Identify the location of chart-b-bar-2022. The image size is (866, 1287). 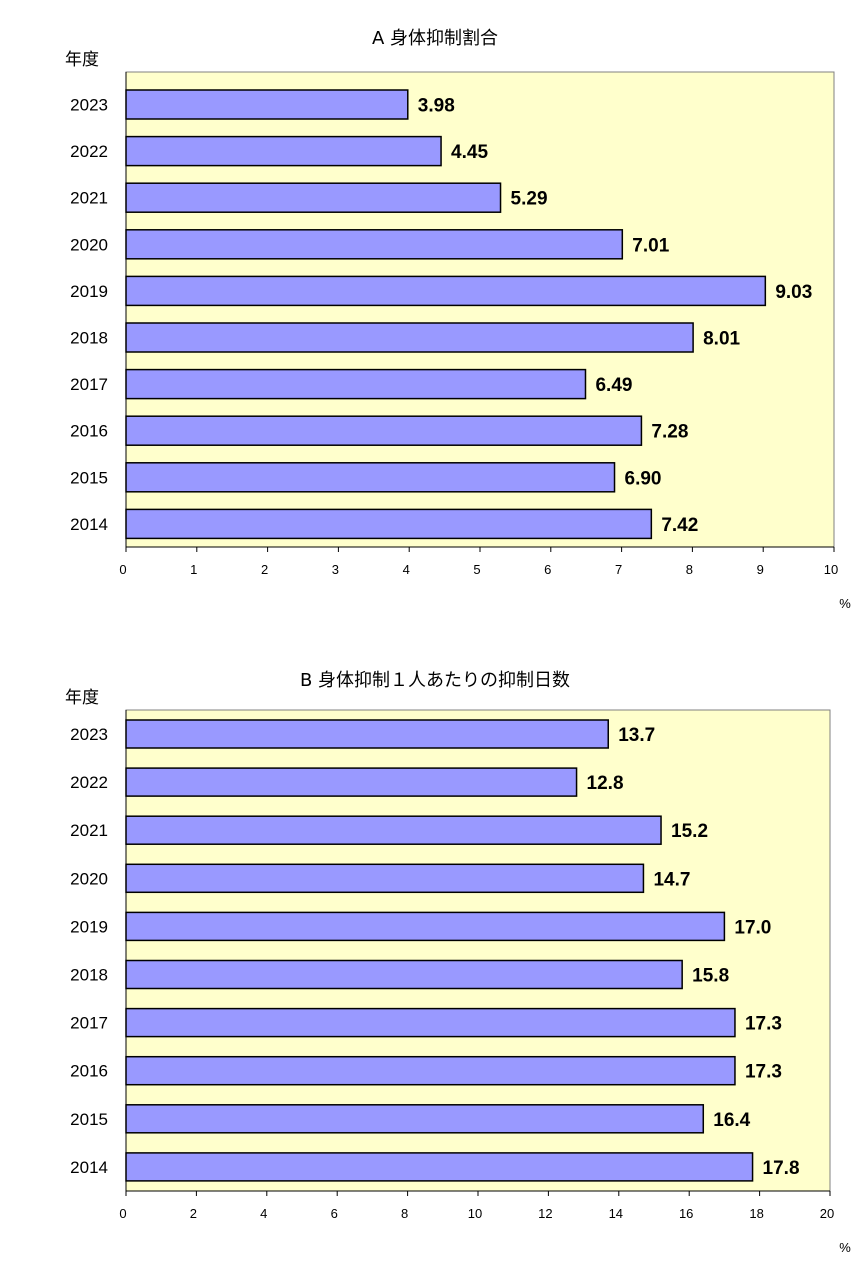
(351, 782).